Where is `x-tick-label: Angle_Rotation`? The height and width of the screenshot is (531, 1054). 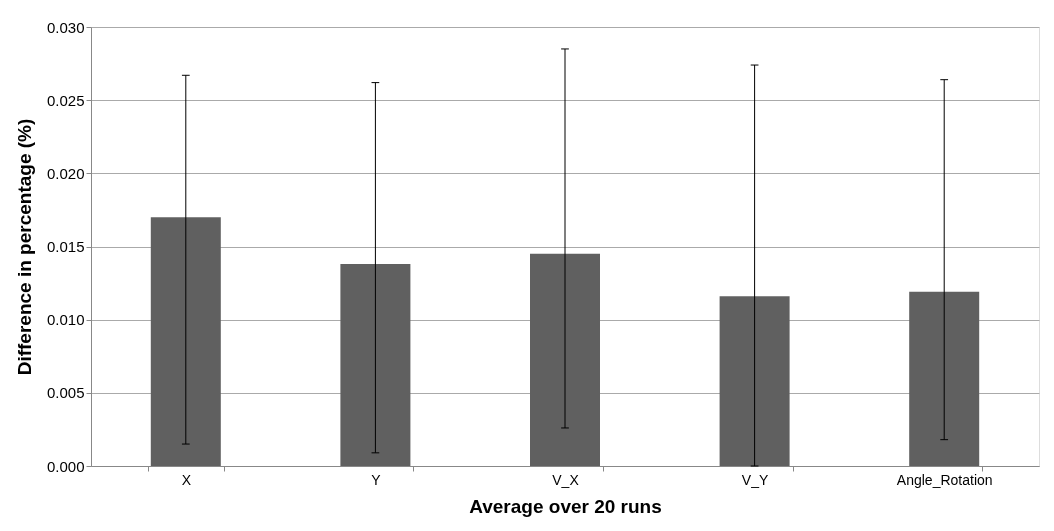
x-tick-label: Angle_Rotation is located at coordinates (944, 479).